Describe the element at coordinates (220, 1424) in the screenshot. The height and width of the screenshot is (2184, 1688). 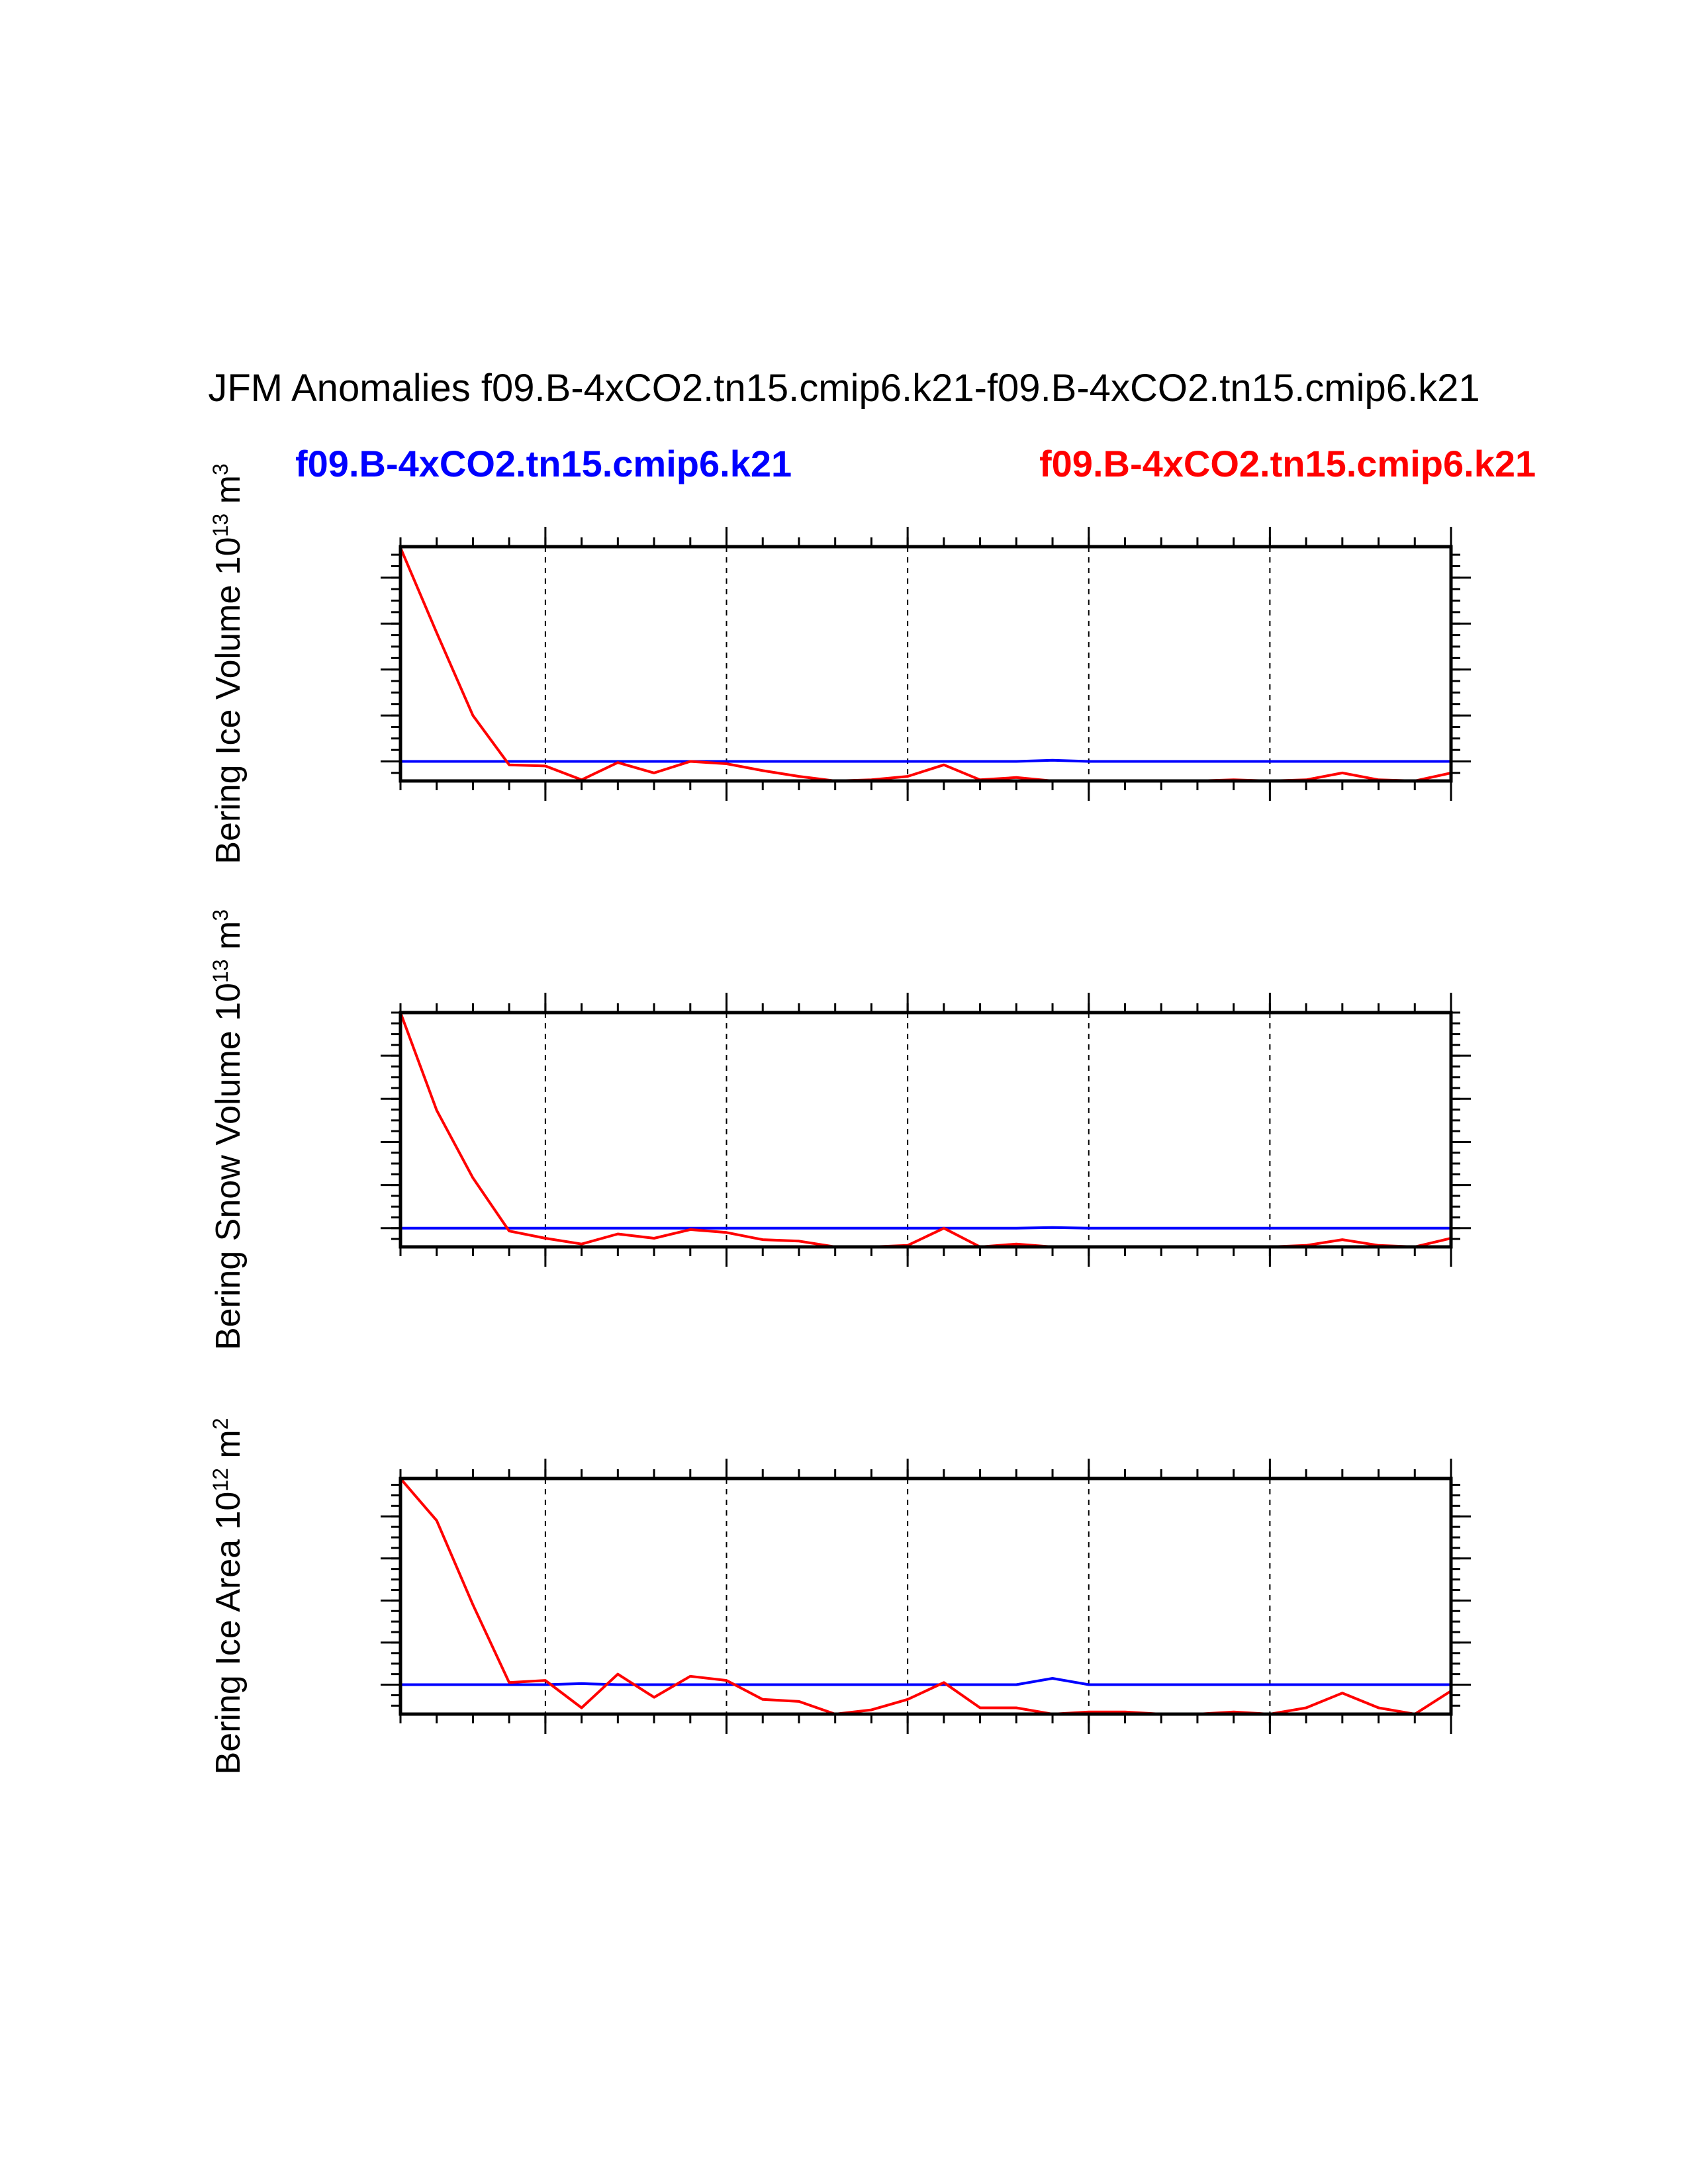
I see `y-axis-label-part: 2` at that location.